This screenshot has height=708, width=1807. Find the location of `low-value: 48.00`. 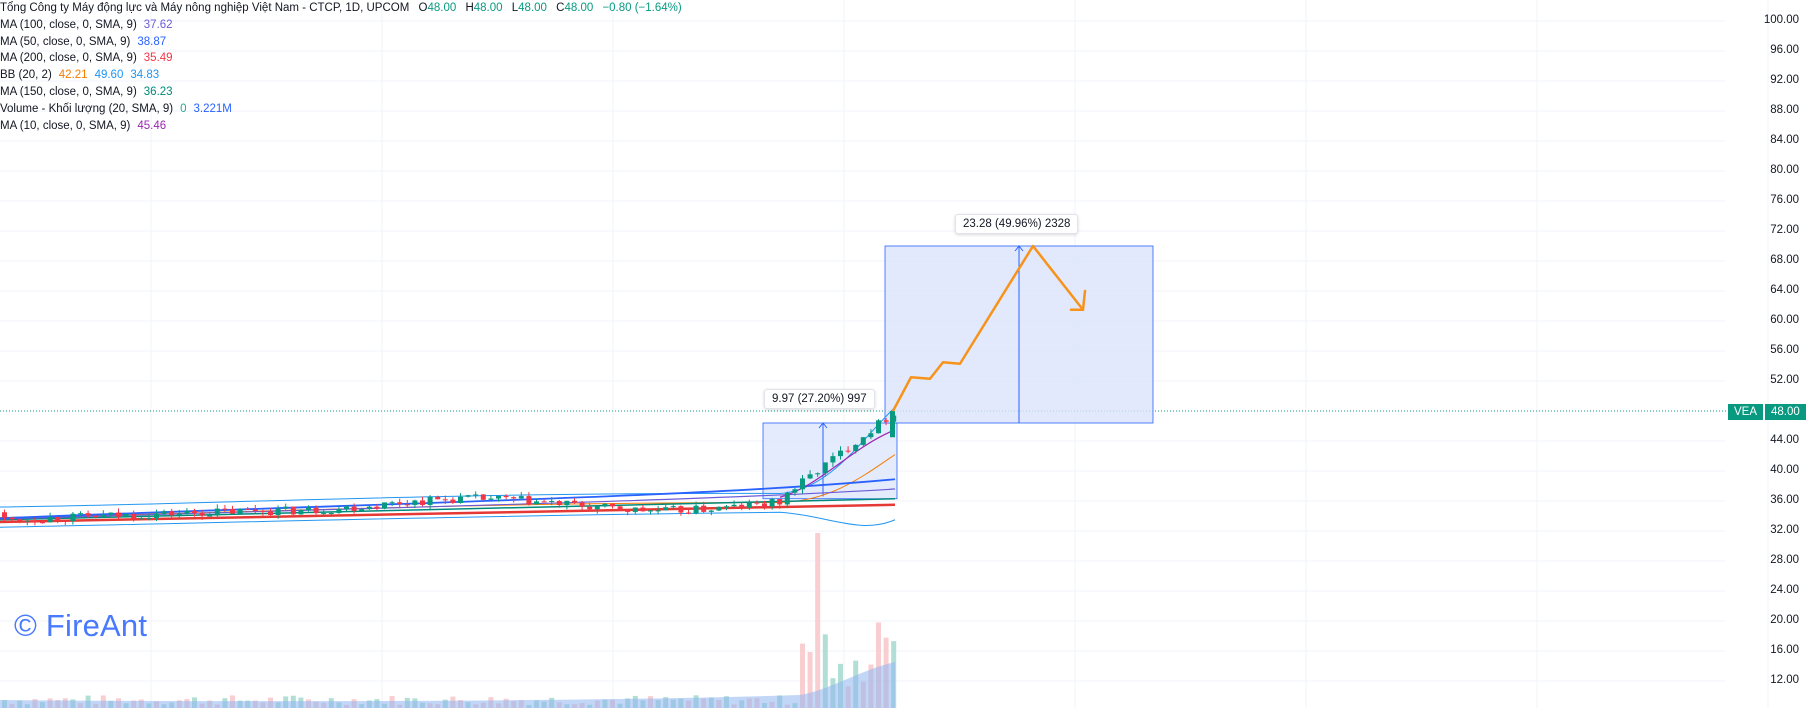

low-value: 48.00 is located at coordinates (532, 8).